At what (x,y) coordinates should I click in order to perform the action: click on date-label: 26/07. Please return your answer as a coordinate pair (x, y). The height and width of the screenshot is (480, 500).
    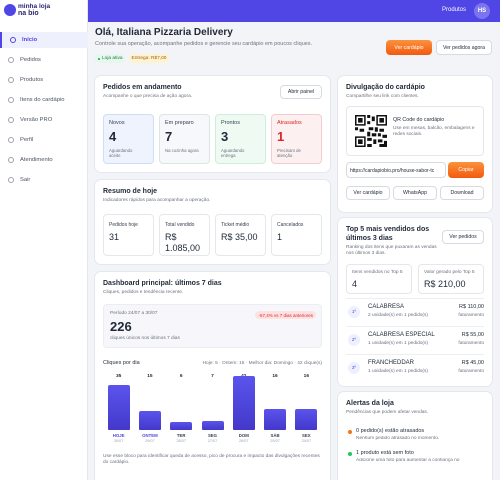
    Looking at the image, I should click on (244, 441).